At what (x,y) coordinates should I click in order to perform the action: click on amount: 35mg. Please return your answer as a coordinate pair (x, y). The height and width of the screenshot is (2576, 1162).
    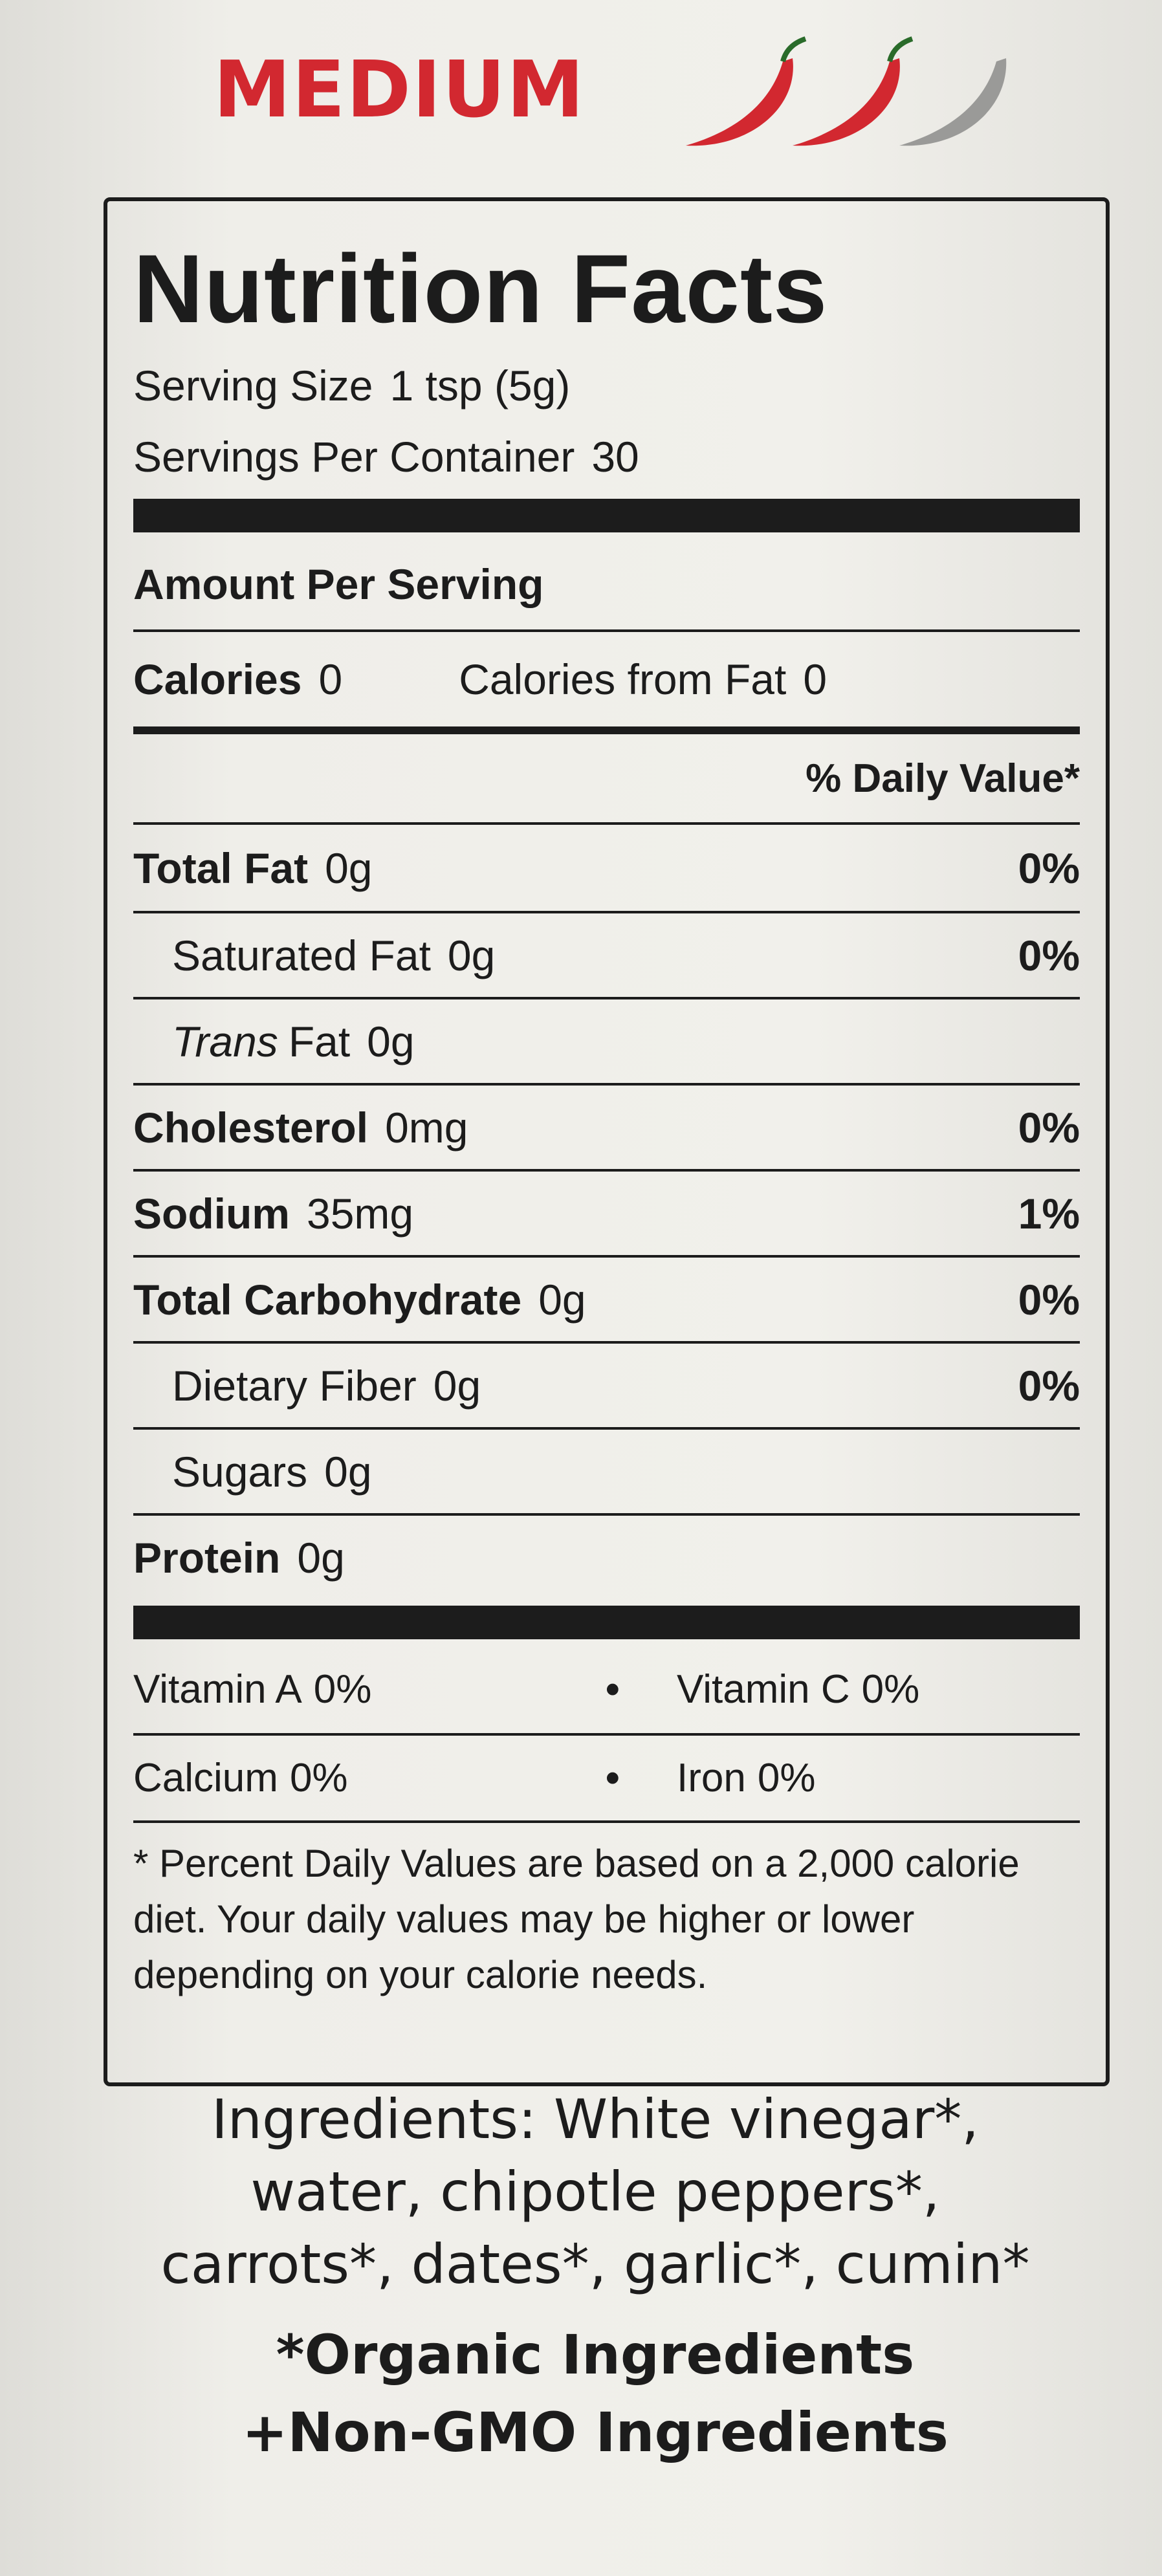
    Looking at the image, I should click on (360, 1213).